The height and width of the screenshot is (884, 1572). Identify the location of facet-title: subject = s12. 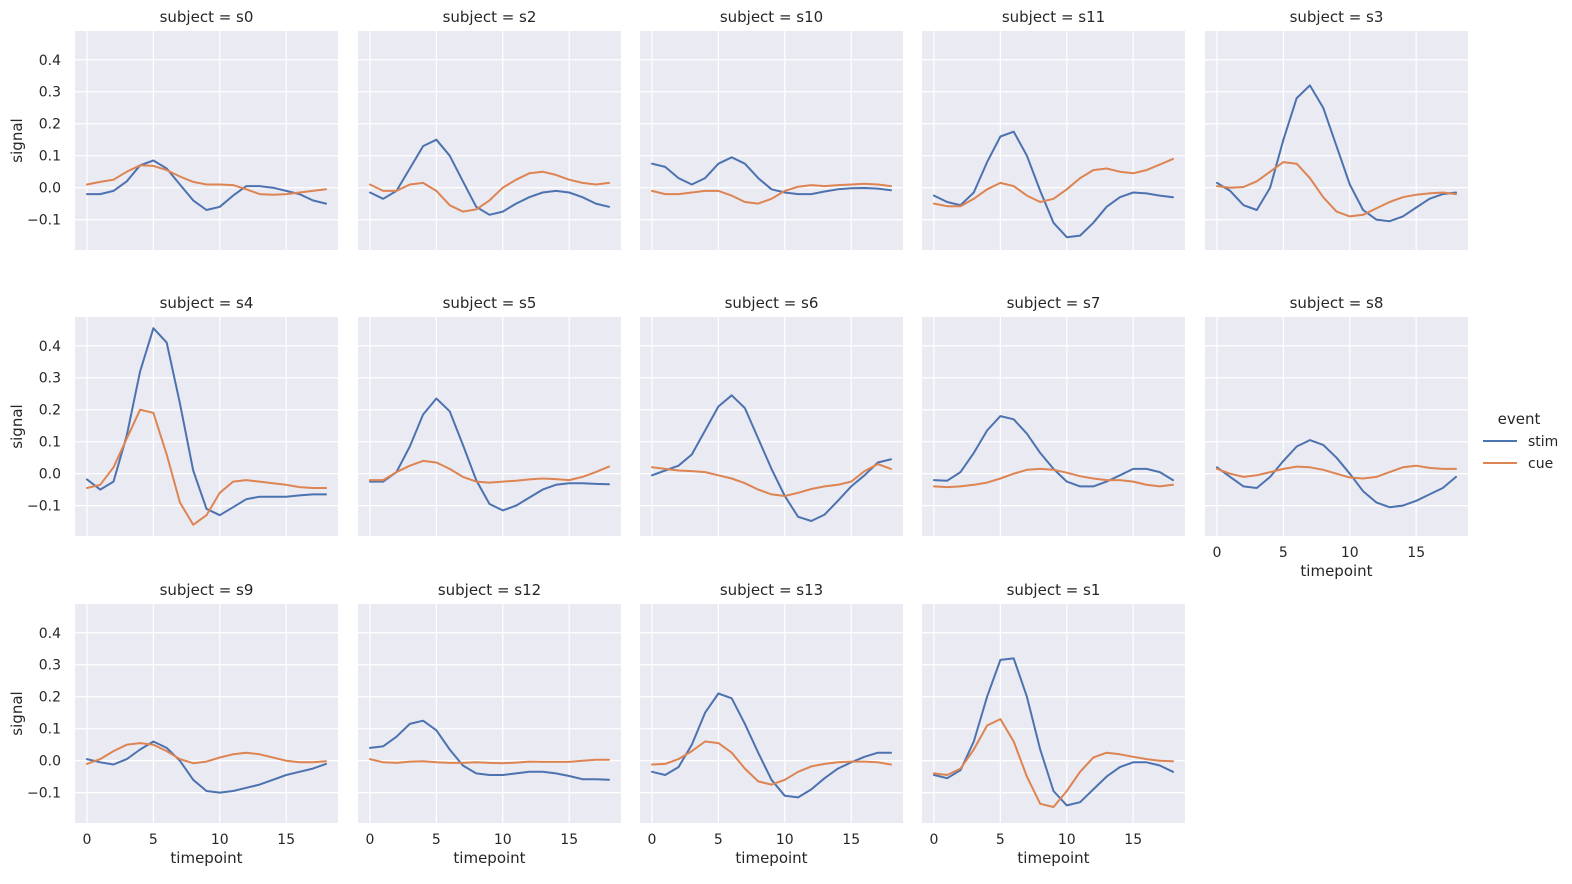
(489, 590).